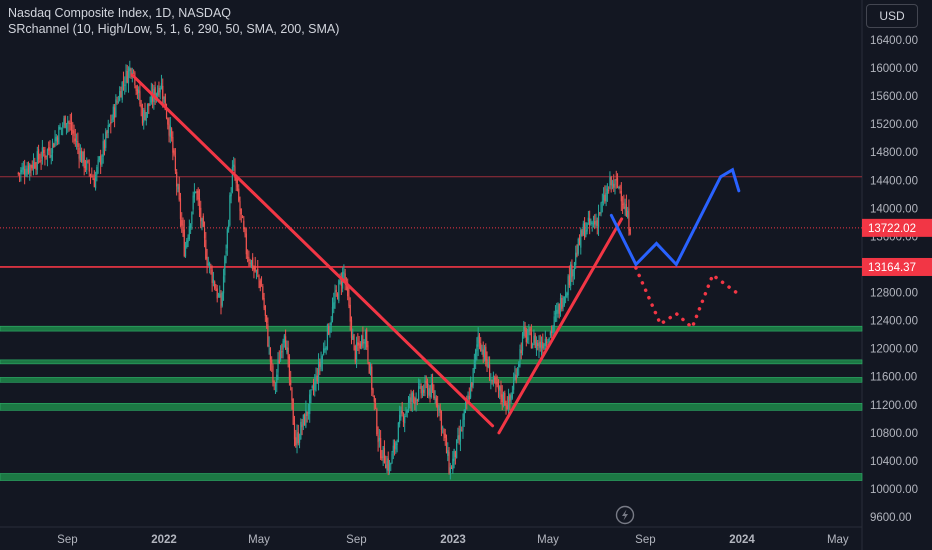 The image size is (932, 550). What do you see at coordinates (625, 515) in the screenshot?
I see `tradingview-logo-icon` at bounding box center [625, 515].